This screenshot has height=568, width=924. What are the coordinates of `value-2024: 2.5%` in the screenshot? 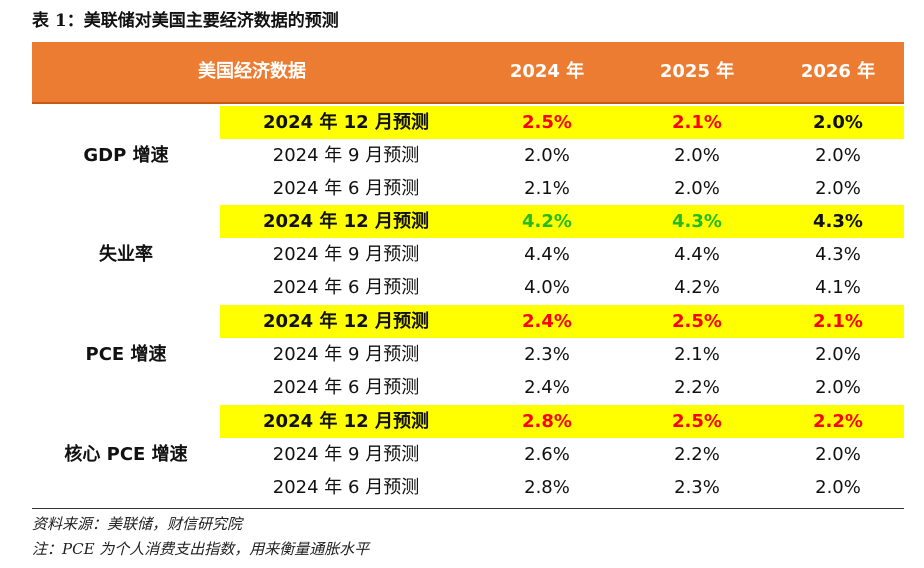 It's located at (547, 122).